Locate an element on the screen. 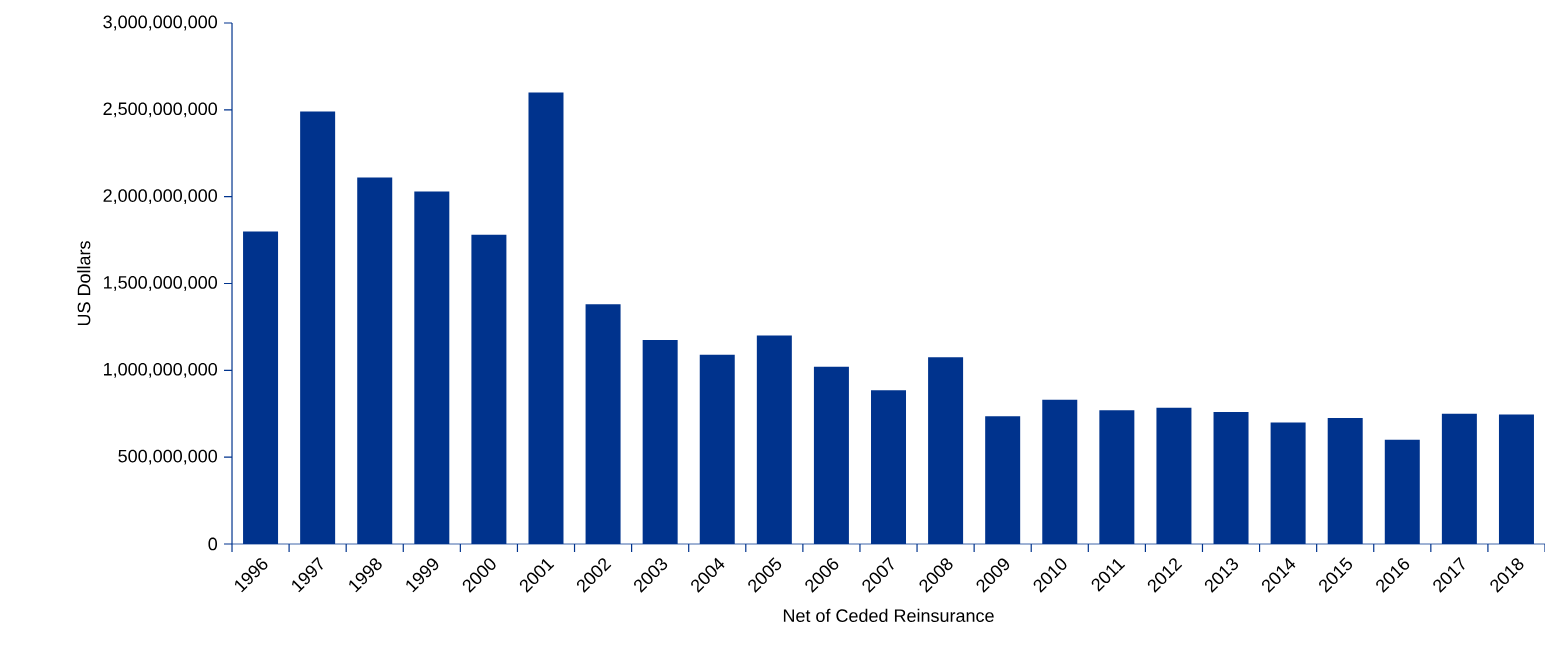  x-axis-title: Net of Ceded Reinsurance is located at coordinates (888, 615).